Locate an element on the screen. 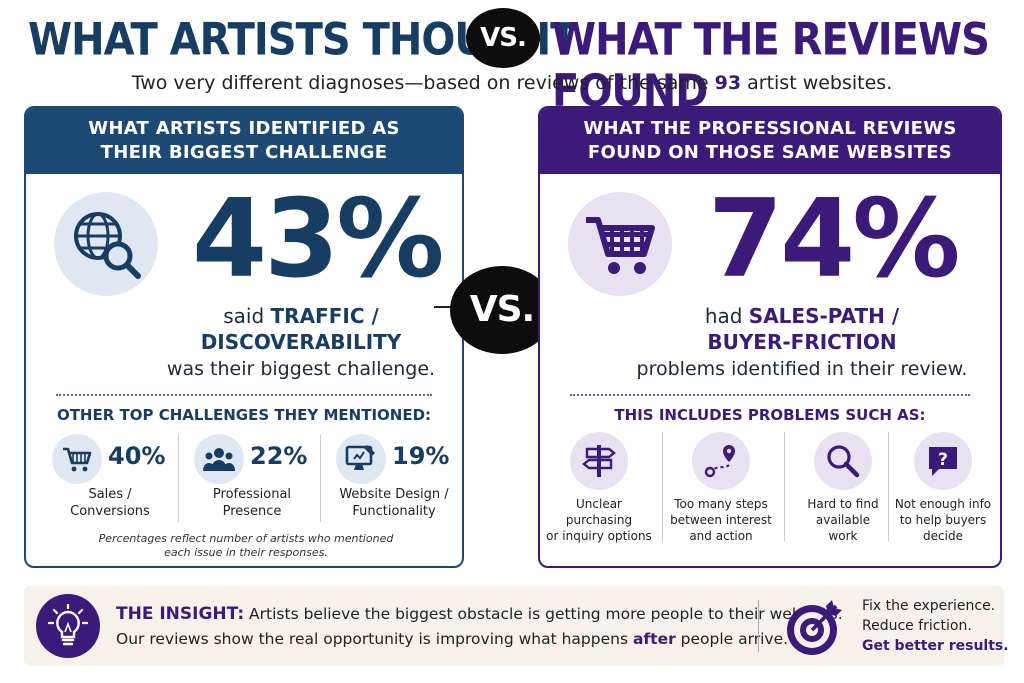  artists-stat-line3: was their biggest challenge. is located at coordinates (301, 369).